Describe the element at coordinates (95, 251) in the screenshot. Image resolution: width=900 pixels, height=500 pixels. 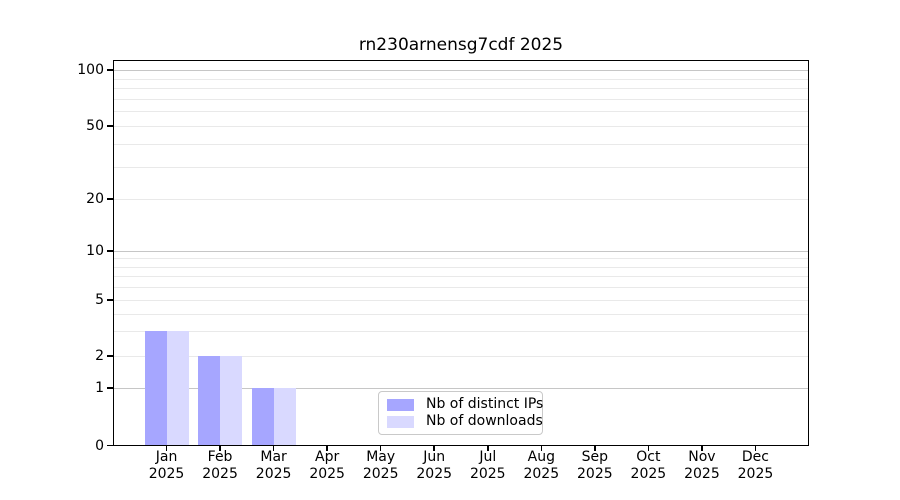
I see `y-tick-label-10: 10` at that location.